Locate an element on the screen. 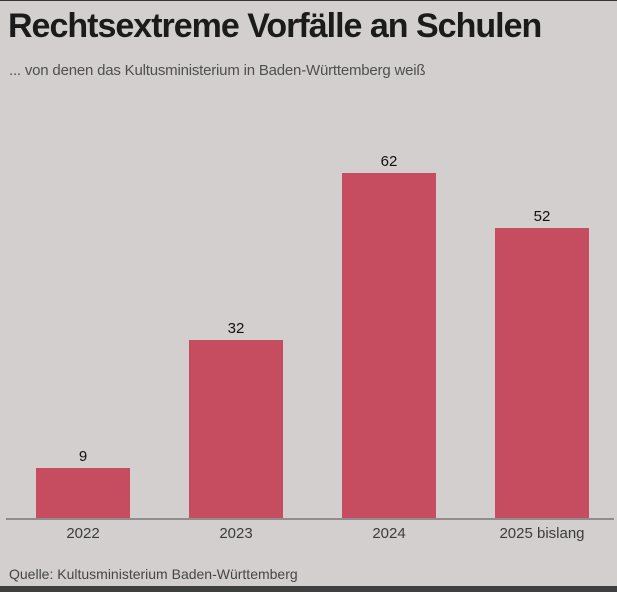  value-label-2025-bislang: 52 is located at coordinates (542, 216).